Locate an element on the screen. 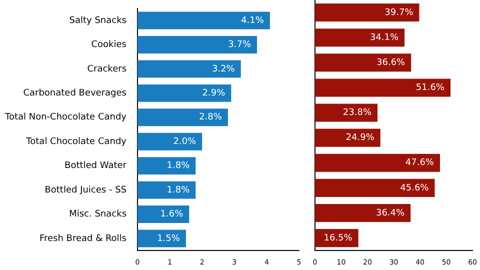 The height and width of the screenshot is (270, 480). data-label: 45.6% is located at coordinates (415, 188).